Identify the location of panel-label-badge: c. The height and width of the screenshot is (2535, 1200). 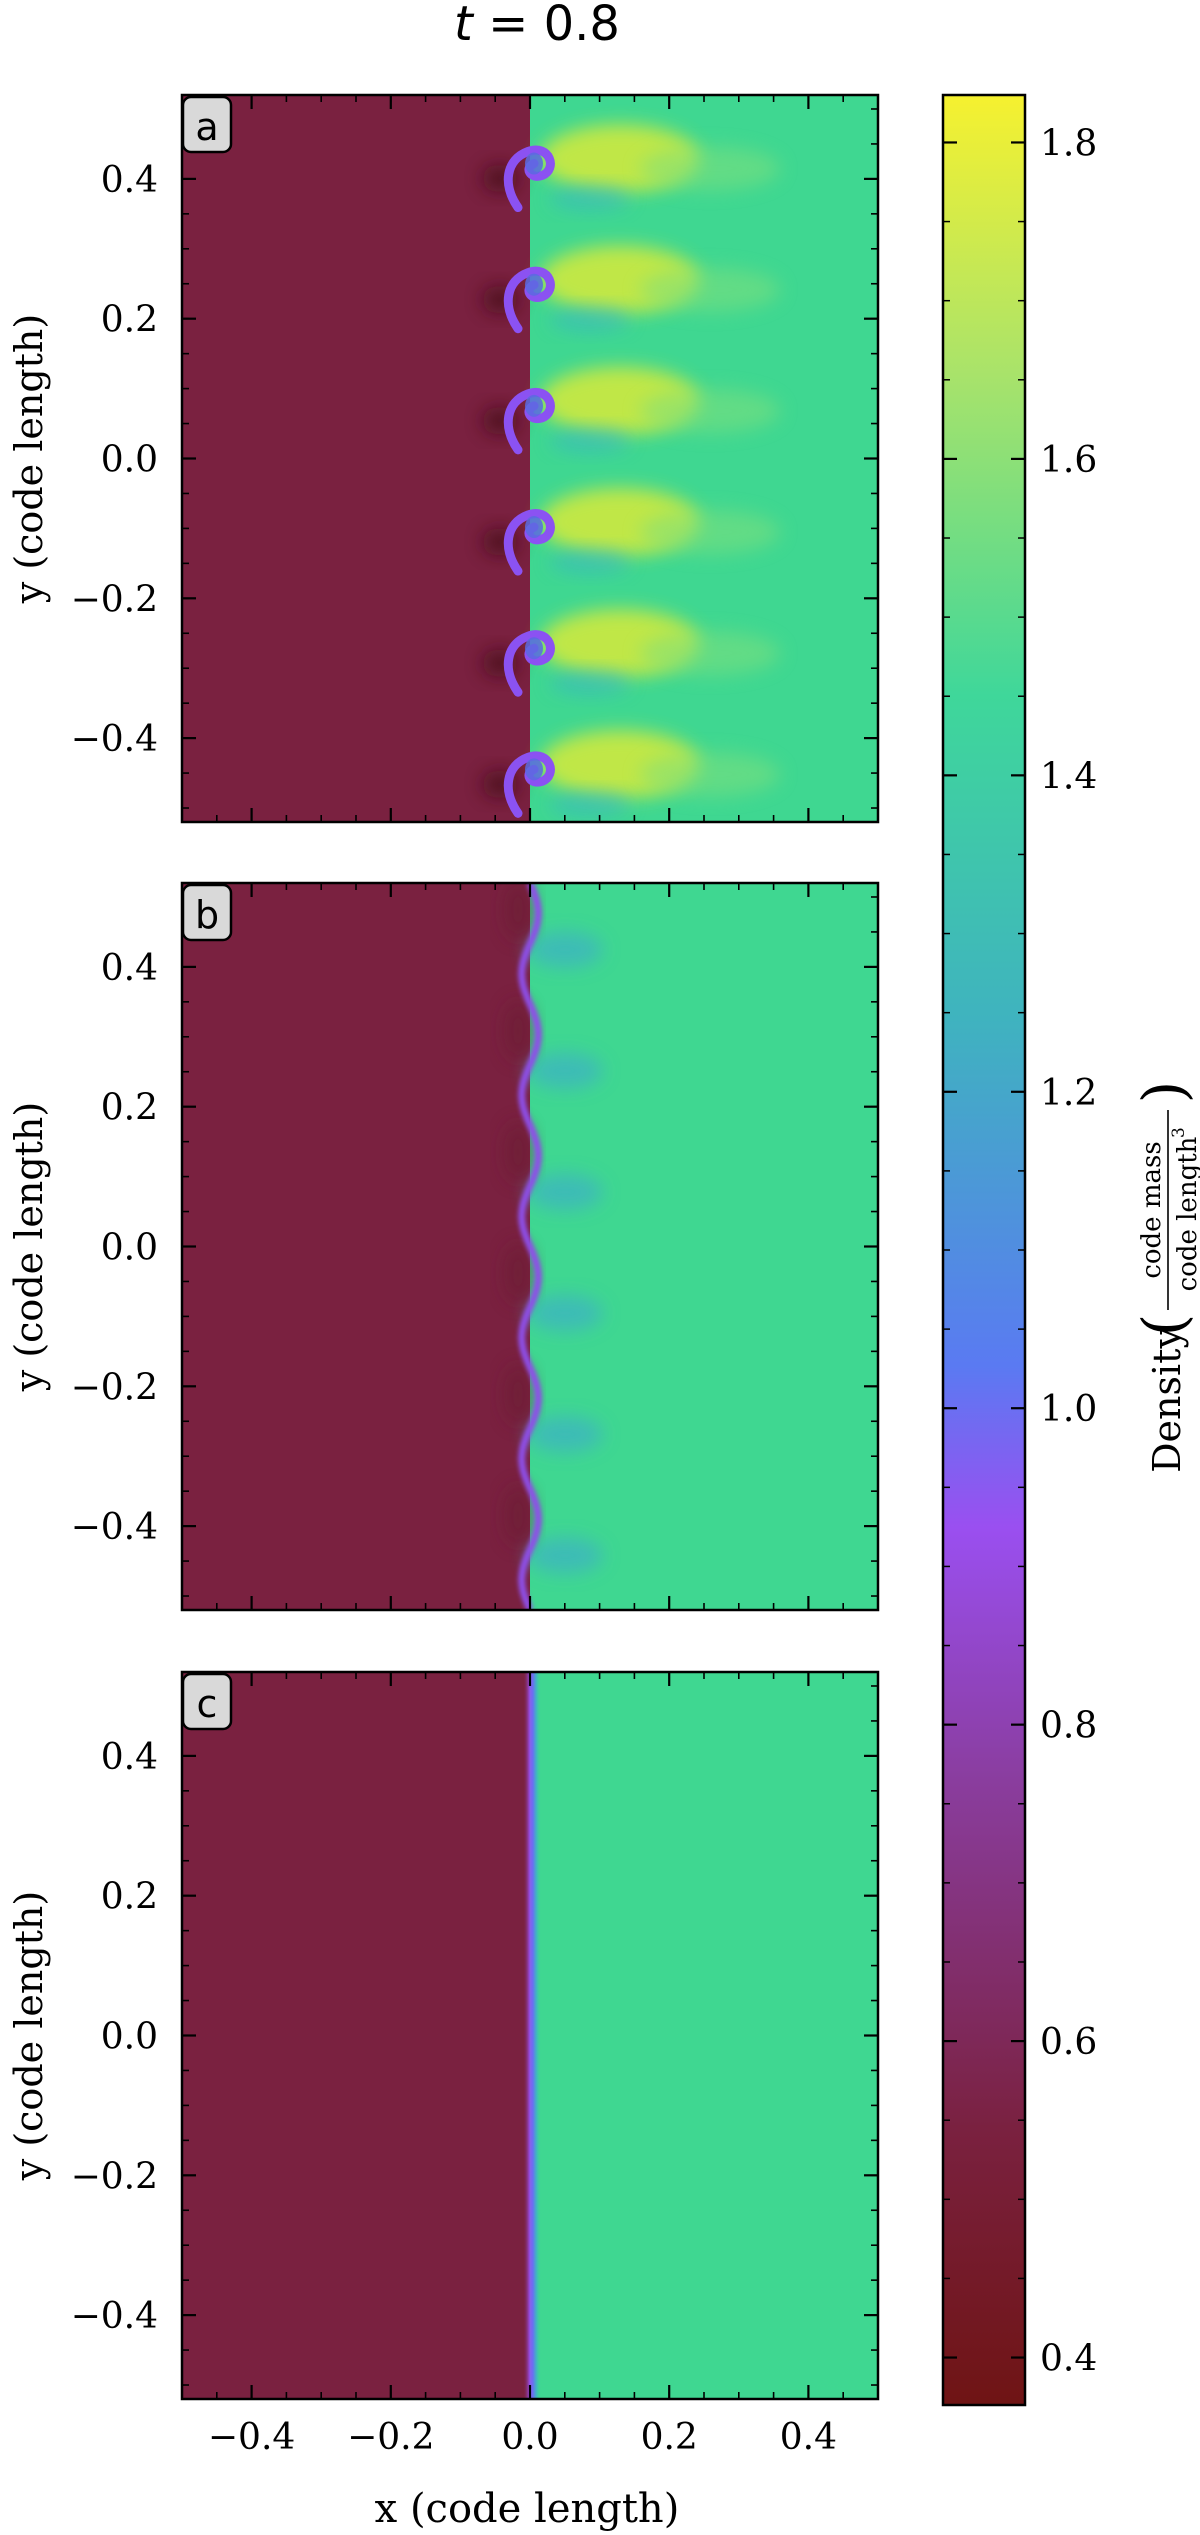
(207, 1701).